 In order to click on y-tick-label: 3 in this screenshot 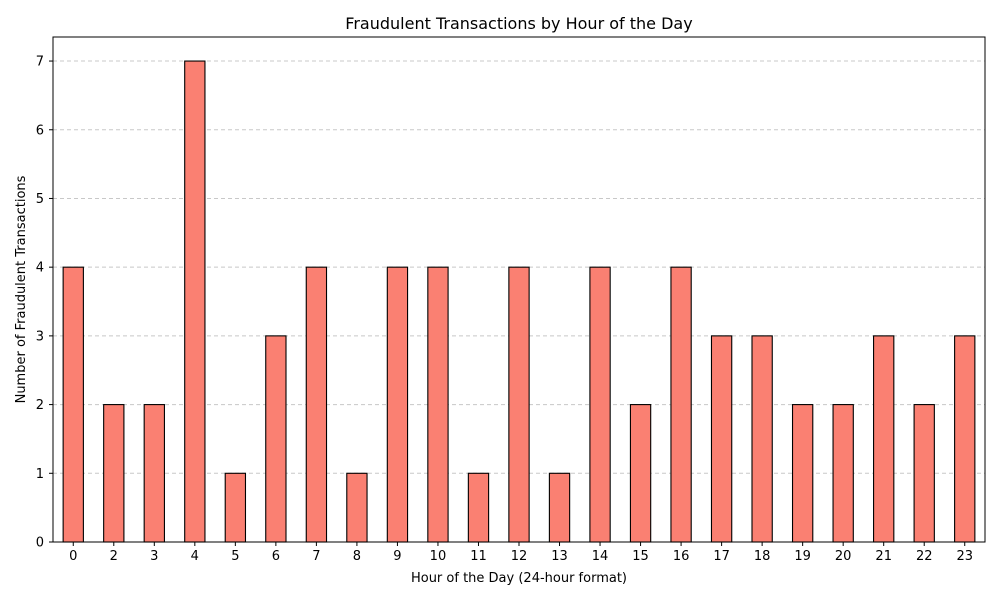, I will do `click(40, 336)`.